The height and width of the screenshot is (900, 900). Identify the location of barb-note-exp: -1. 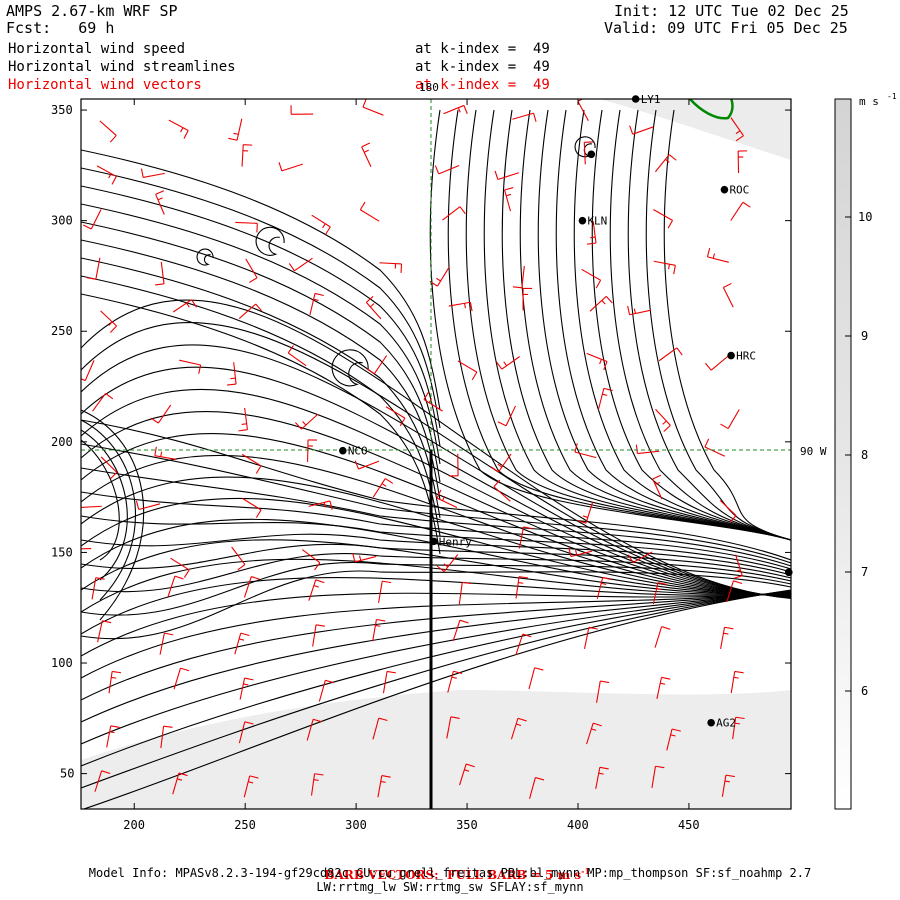
(586, 871).